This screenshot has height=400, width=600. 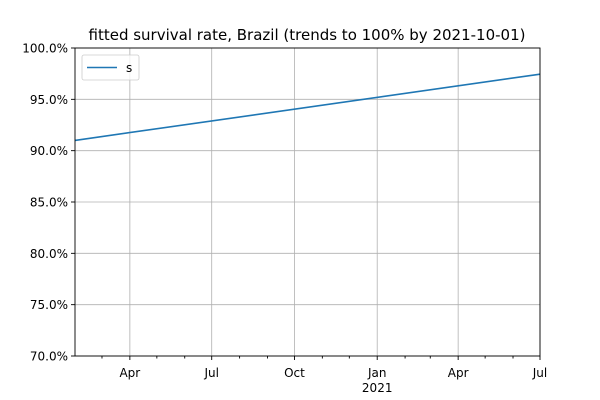 I want to click on y-tick-label: 80.0%, so click(x=49, y=254).